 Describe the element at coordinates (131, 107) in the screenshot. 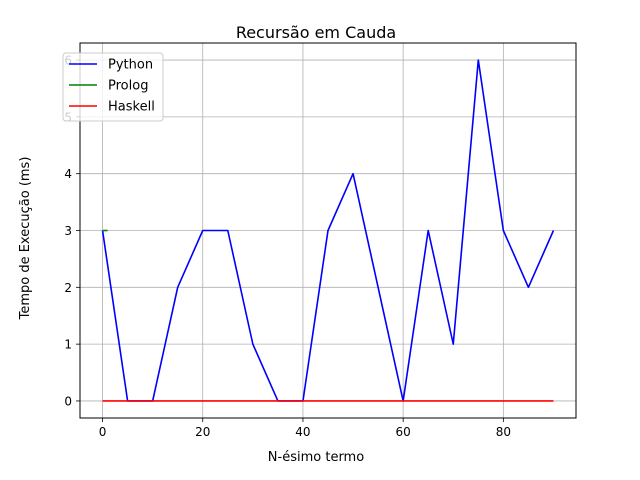

I see `legend-label-haskell: Haskell` at that location.